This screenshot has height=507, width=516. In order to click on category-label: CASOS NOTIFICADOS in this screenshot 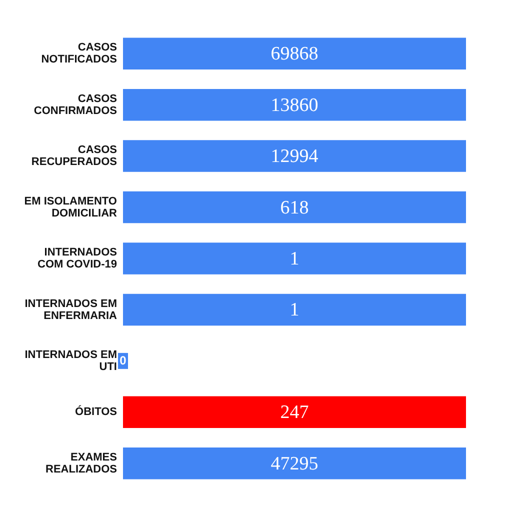, I will do `click(79, 54)`.